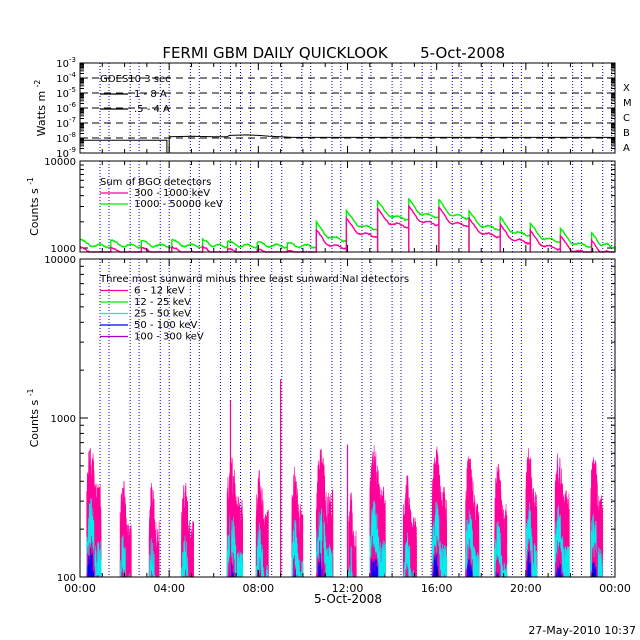 The width and height of the screenshot is (640, 640). I want to click on bgo-y-axis-label: Counts s -1, so click(33, 206).